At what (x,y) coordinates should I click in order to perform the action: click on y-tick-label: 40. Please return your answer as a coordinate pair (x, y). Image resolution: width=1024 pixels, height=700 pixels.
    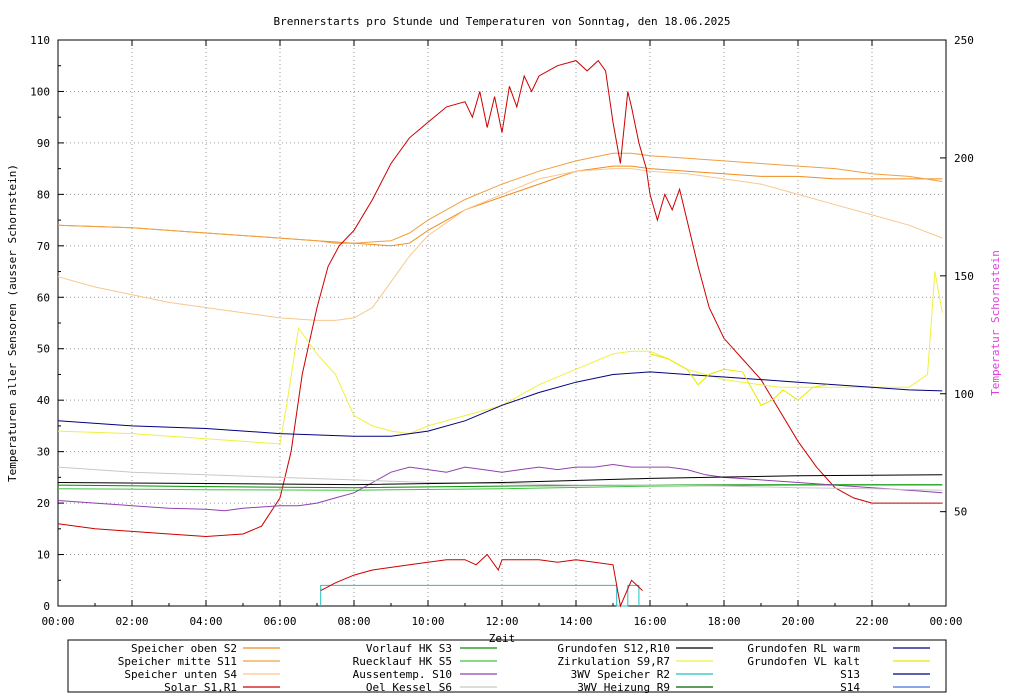
    Looking at the image, I should click on (43, 400).